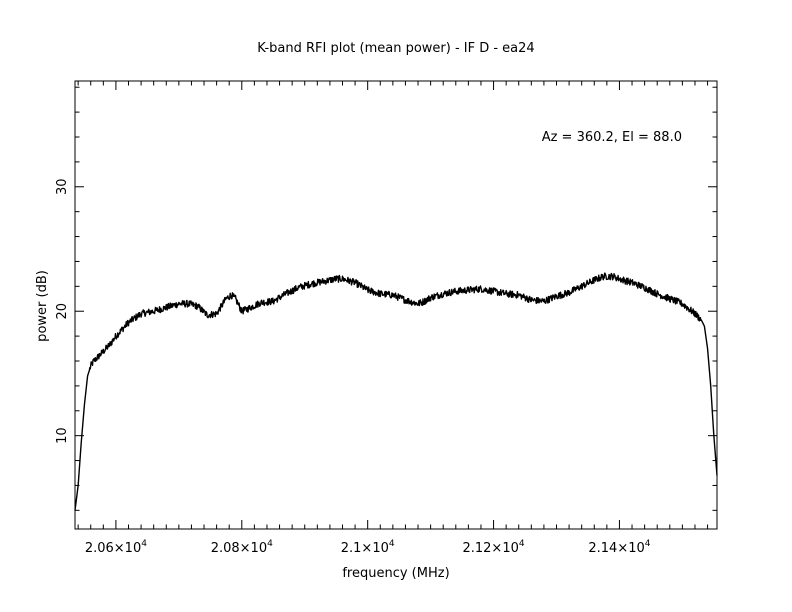 The image size is (792, 612). What do you see at coordinates (116, 547) in the screenshot?
I see `x-tick-label: 2.06×104` at bounding box center [116, 547].